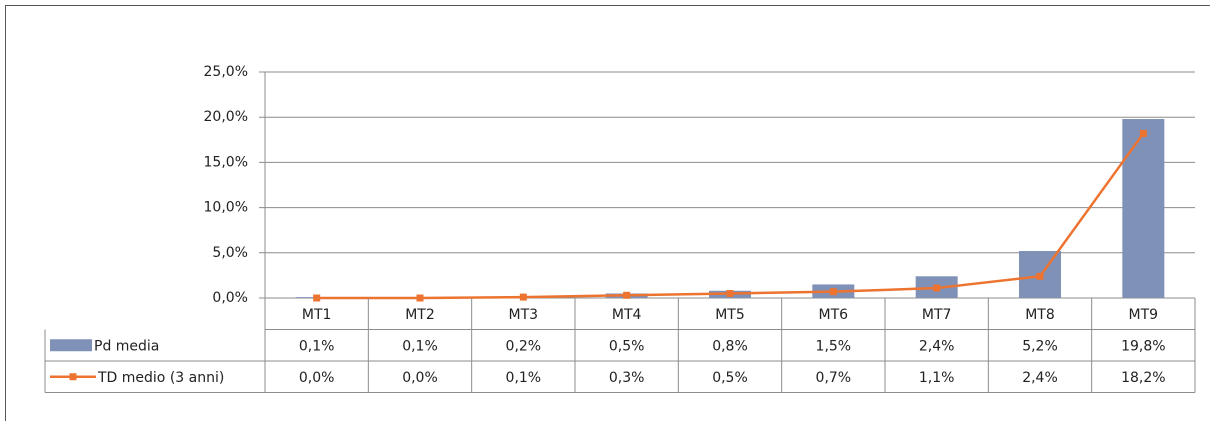 Image resolution: width=1210 pixels, height=421 pixels. Describe the element at coordinates (834, 315) in the screenshot. I see `x-tick-label: MT6` at that location.